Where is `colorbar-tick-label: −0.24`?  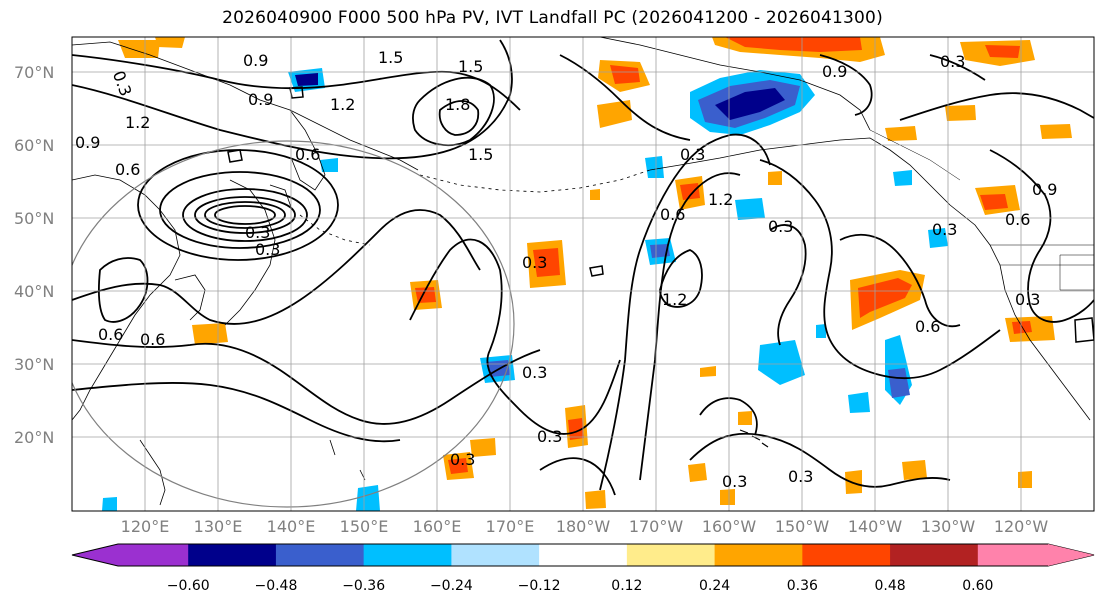
colorbar-tick-label: −0.24 is located at coordinates (451, 586).